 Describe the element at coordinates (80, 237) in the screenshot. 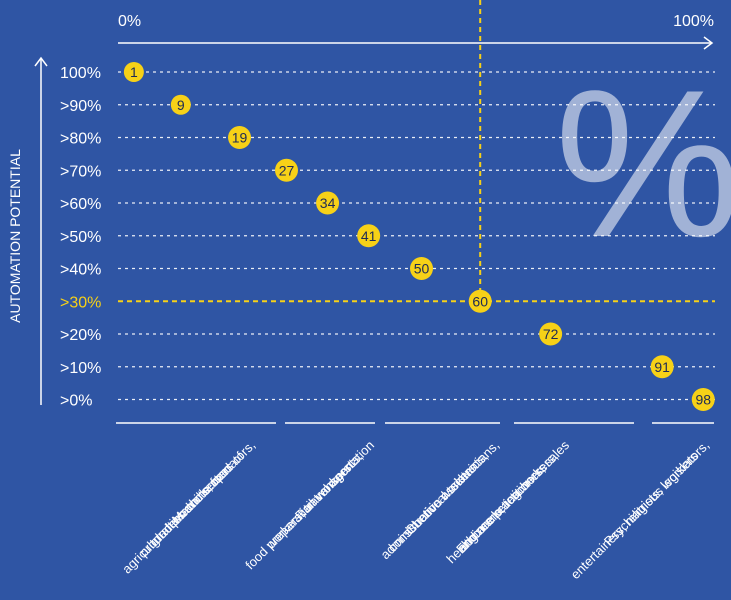

I see `y-tick-label: >50%` at that location.